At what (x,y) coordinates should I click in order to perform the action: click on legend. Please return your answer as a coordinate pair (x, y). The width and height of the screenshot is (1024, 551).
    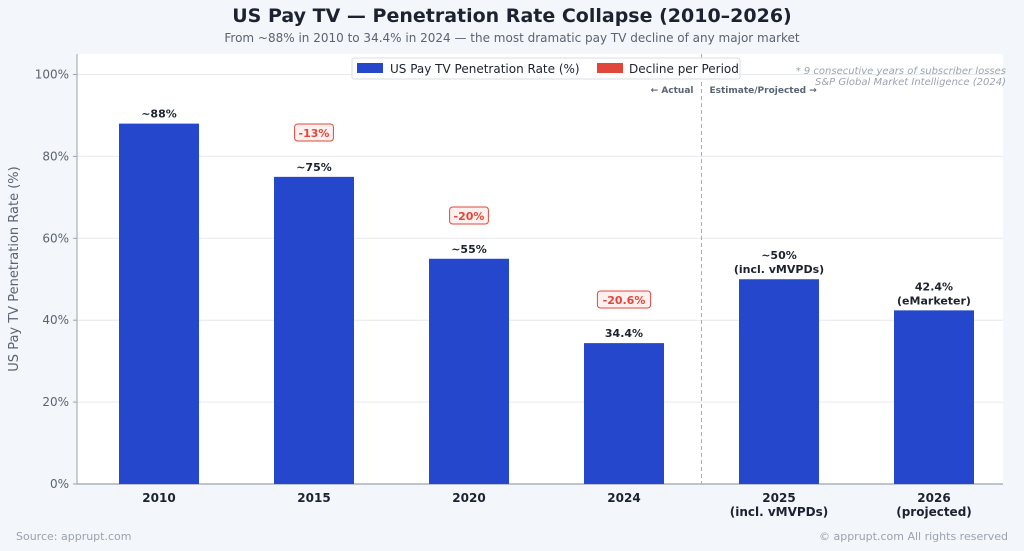
    Looking at the image, I should click on (546, 68).